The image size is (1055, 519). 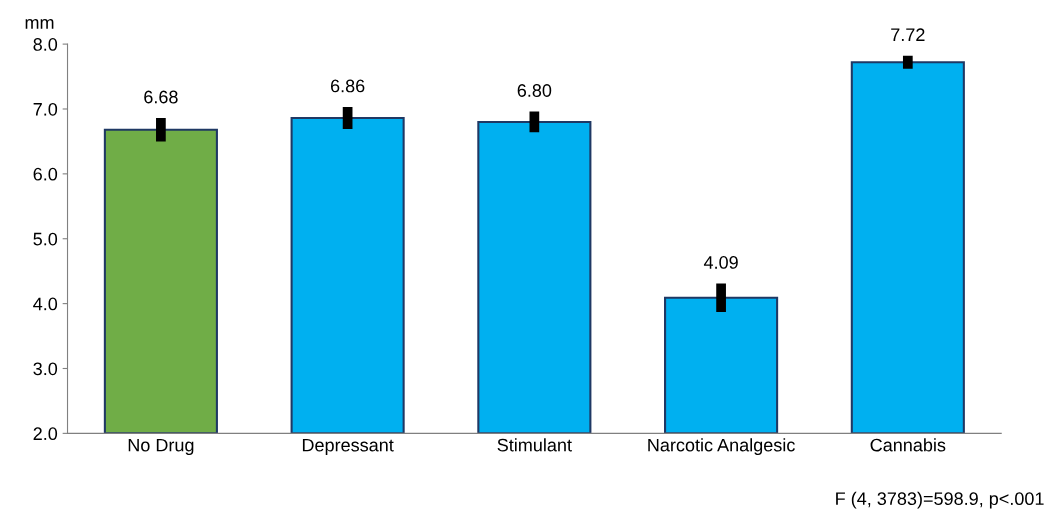 What do you see at coordinates (908, 34) in the screenshot?
I see `data-label: 7.72` at bounding box center [908, 34].